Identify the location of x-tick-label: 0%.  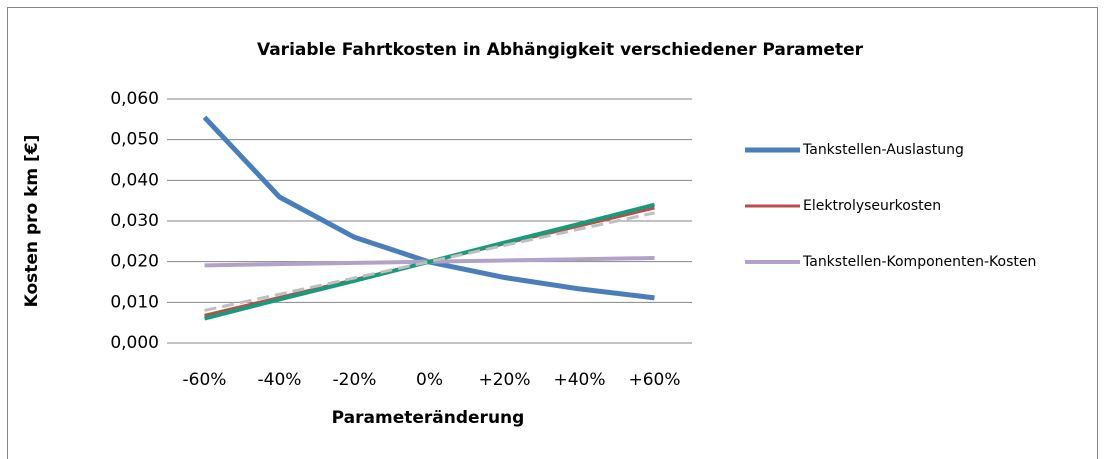
(429, 380).